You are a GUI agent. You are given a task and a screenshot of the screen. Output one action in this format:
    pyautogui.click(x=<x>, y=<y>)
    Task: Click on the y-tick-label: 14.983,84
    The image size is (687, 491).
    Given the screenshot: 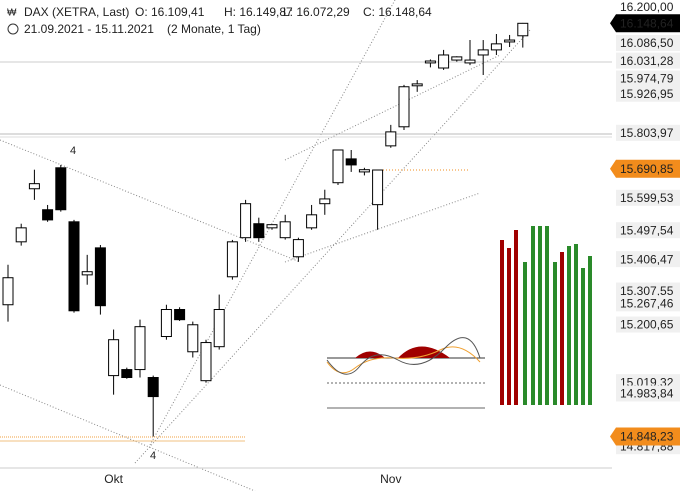 What is the action you would take?
    pyautogui.click(x=647, y=394)
    